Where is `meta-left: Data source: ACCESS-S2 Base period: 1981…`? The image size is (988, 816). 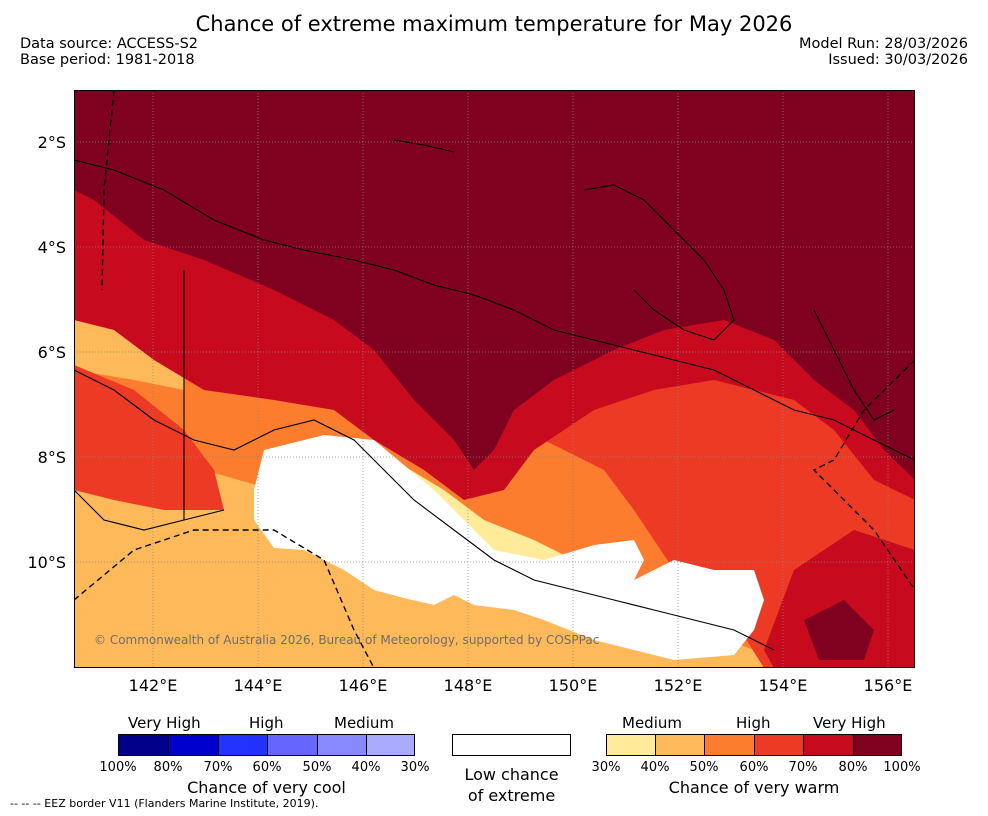
meta-left: Data source: ACCESS-S2 Base period: 1981… is located at coordinates (109, 52).